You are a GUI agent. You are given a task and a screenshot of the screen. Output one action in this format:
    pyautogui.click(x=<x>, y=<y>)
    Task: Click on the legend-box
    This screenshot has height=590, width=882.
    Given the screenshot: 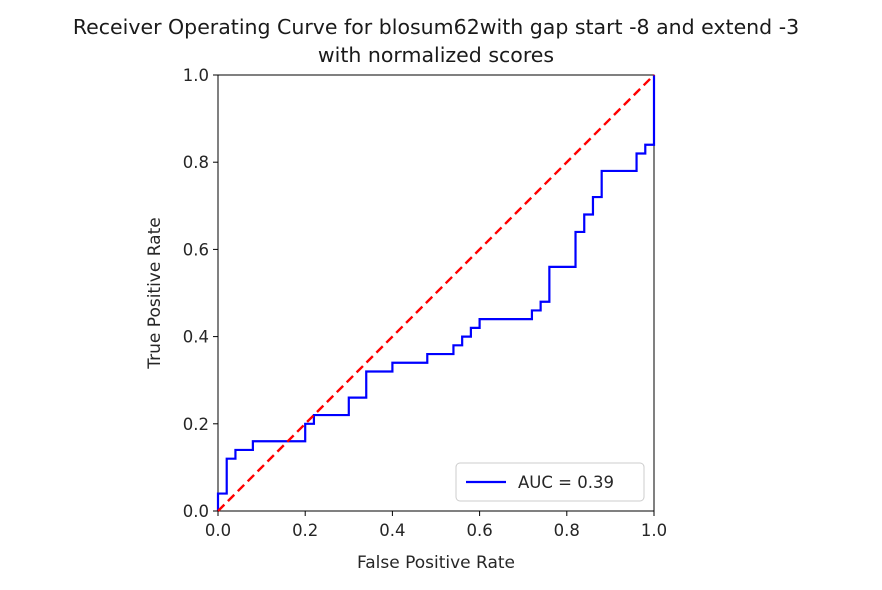 What is the action you would take?
    pyautogui.click(x=550, y=482)
    